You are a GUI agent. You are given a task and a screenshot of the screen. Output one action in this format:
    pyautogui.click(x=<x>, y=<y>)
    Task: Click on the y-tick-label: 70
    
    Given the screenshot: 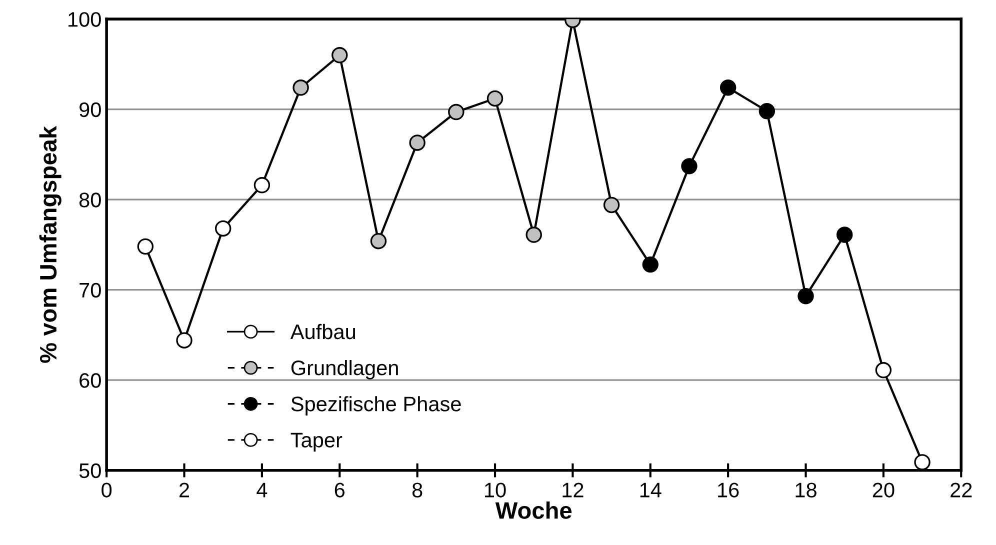 What is the action you would take?
    pyautogui.click(x=90, y=290)
    